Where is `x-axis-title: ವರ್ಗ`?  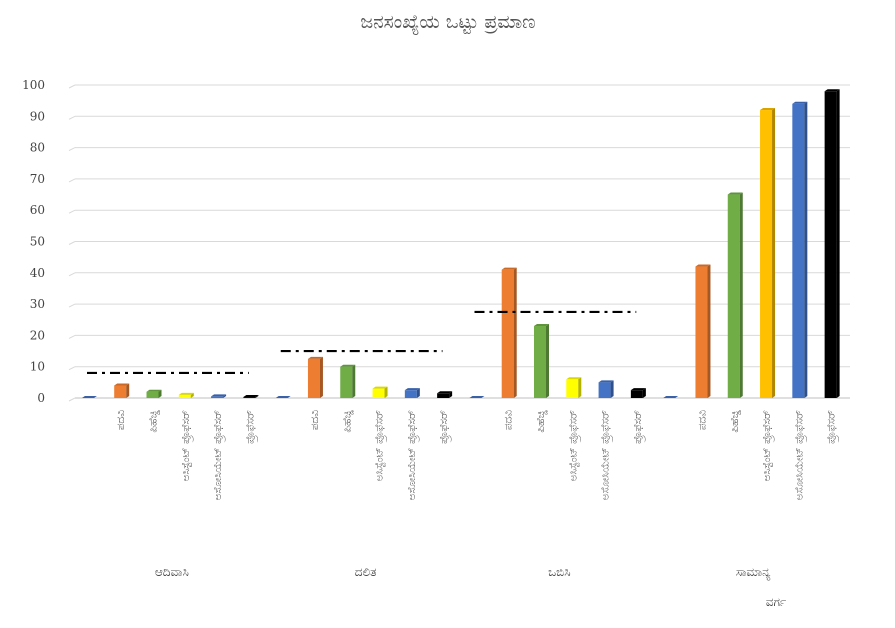
x-axis-title: ವರ್ಗ is located at coordinates (776, 602).